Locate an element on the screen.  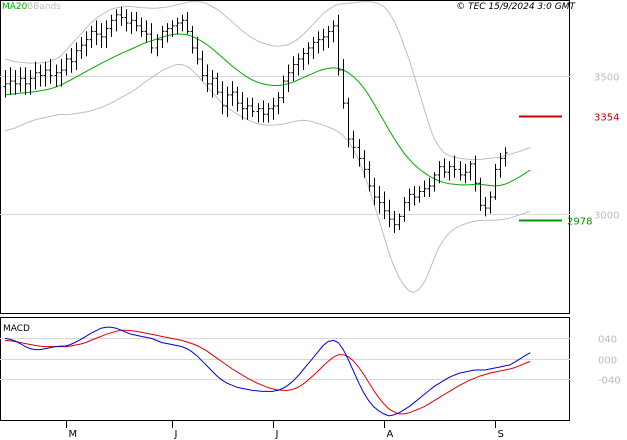
price-y-tick-label: 3500 is located at coordinates (606, 78).